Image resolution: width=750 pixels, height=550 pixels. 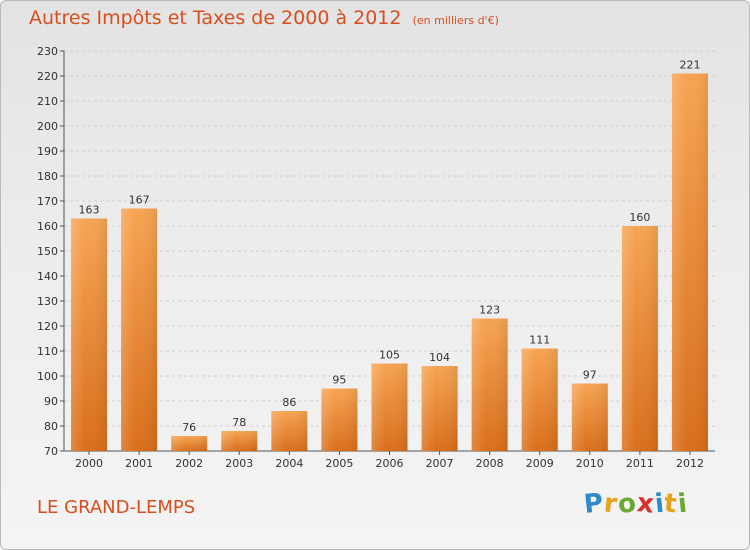 What do you see at coordinates (590, 375) in the screenshot?
I see `value-label: 97` at bounding box center [590, 375].